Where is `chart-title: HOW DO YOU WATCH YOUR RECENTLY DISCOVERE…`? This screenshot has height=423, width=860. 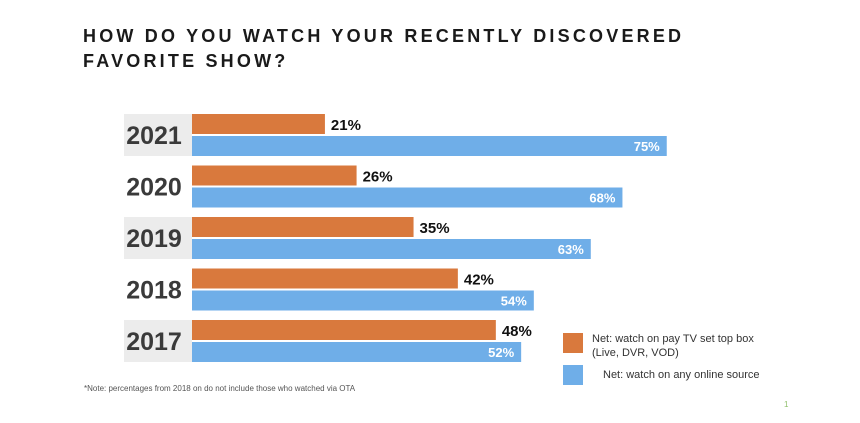 chart-title: HOW DO YOU WATCH YOUR RECENTLY DISCOVERE… is located at coordinates (384, 48).